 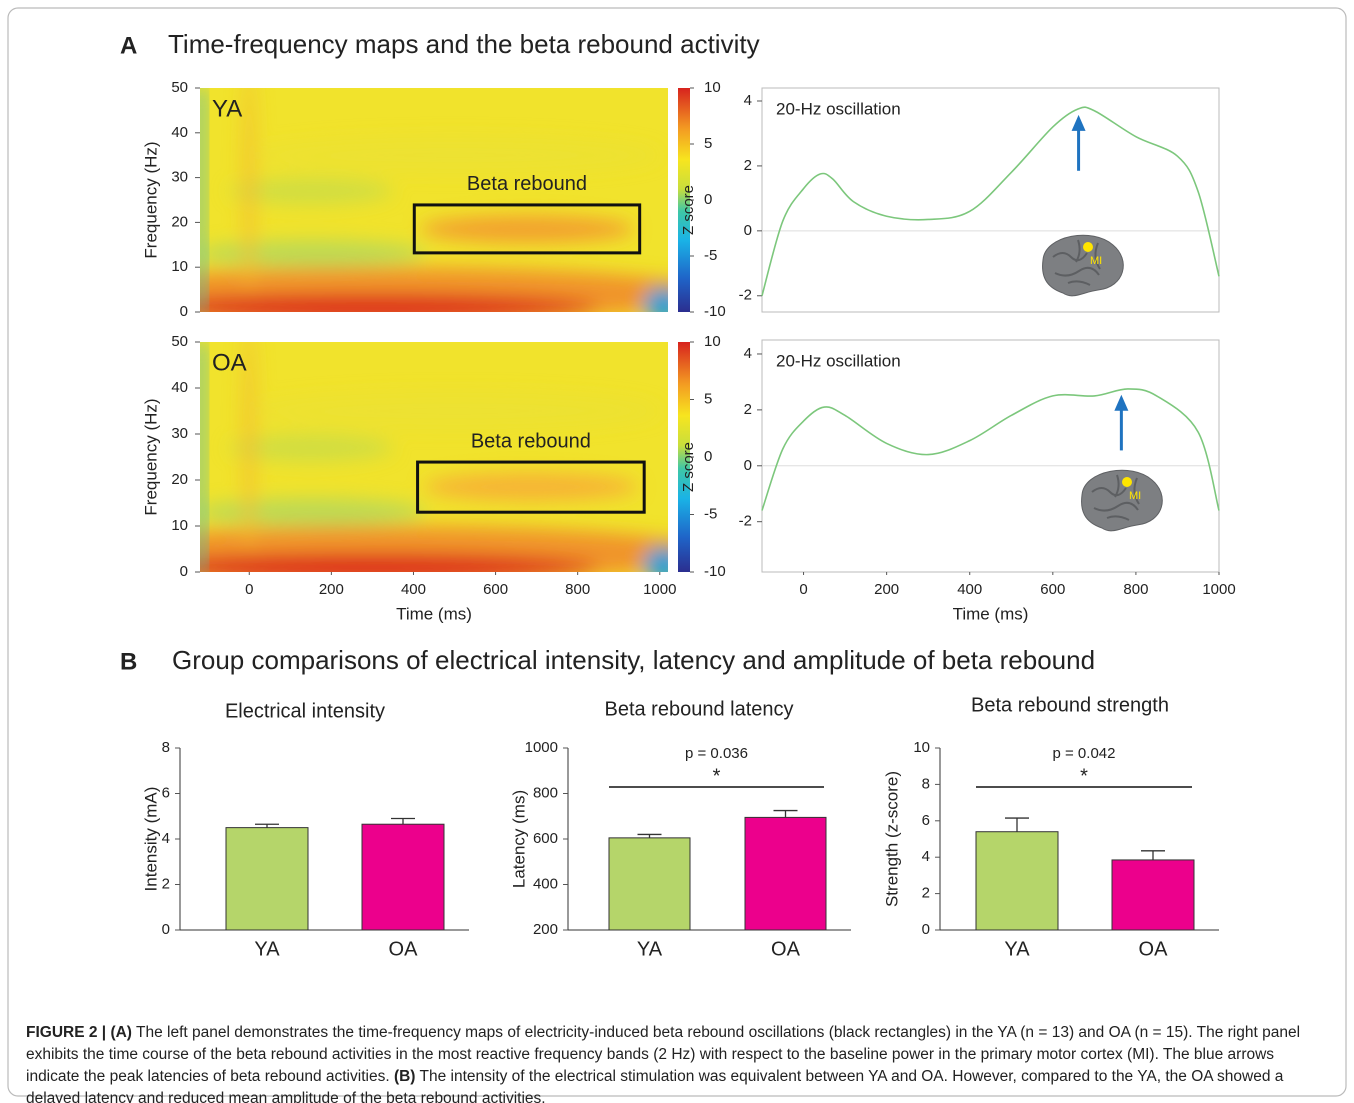 What do you see at coordinates (712, 341) in the screenshot?
I see `colorbar-tick-label: 10` at bounding box center [712, 341].